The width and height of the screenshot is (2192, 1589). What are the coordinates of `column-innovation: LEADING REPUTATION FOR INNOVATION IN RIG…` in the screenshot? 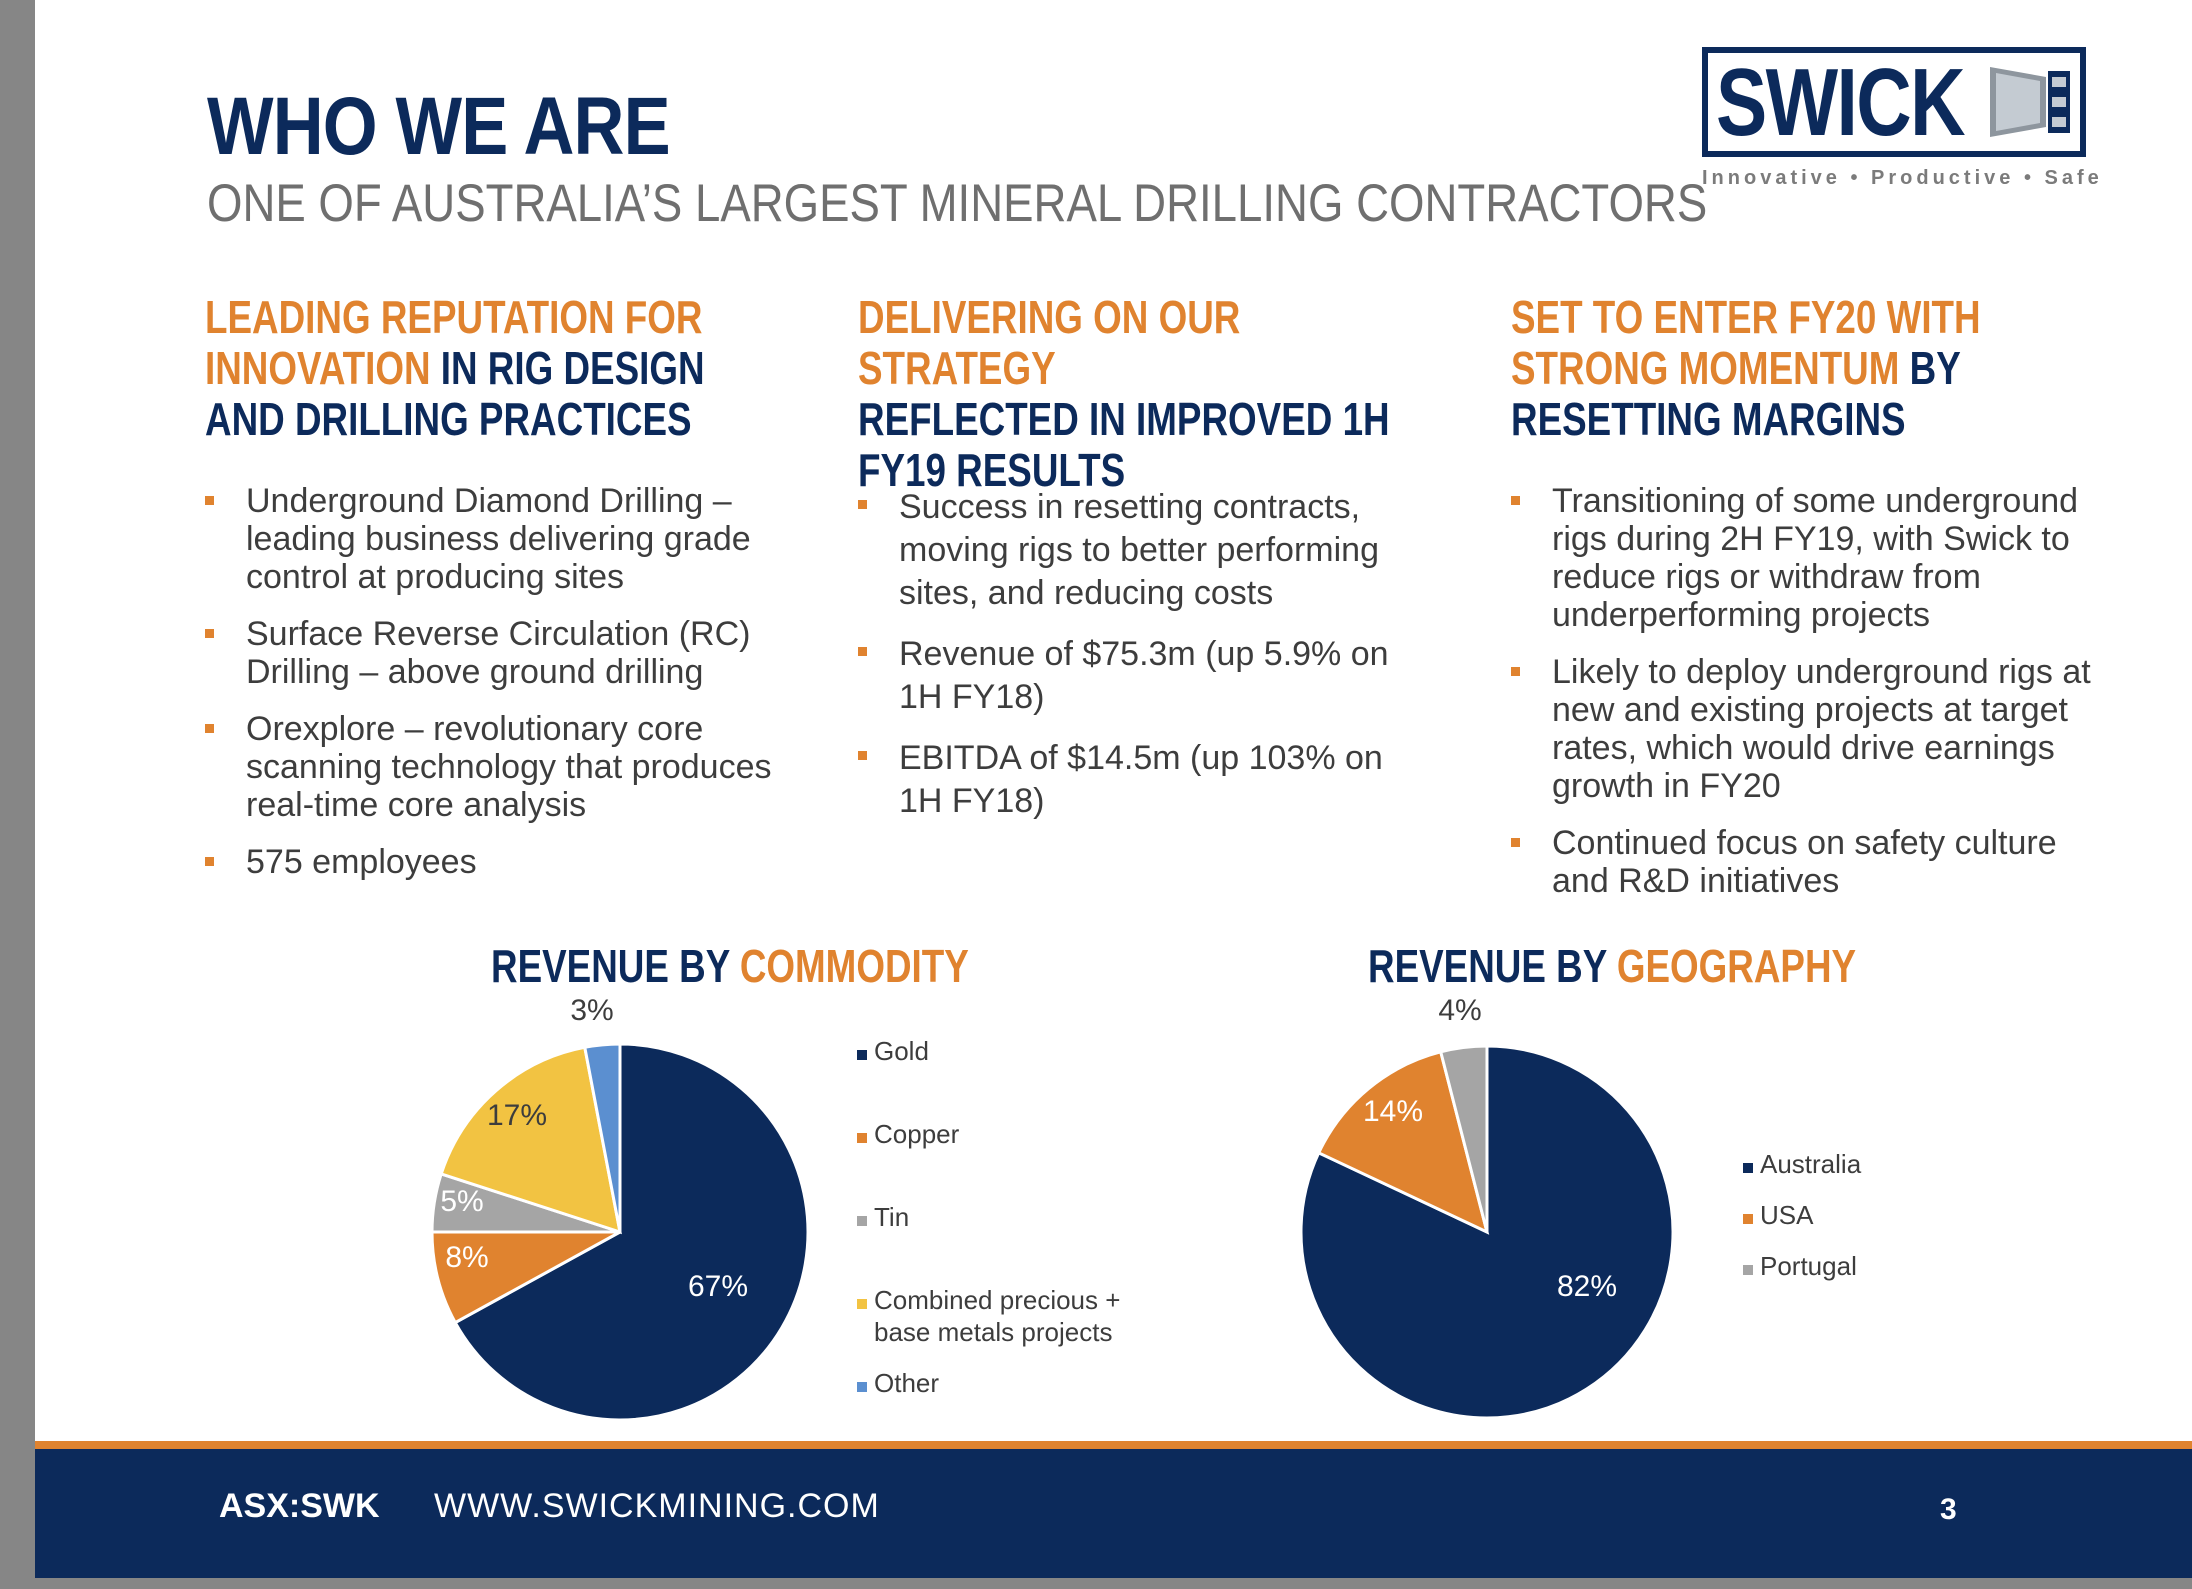 It's located at (555, 368).